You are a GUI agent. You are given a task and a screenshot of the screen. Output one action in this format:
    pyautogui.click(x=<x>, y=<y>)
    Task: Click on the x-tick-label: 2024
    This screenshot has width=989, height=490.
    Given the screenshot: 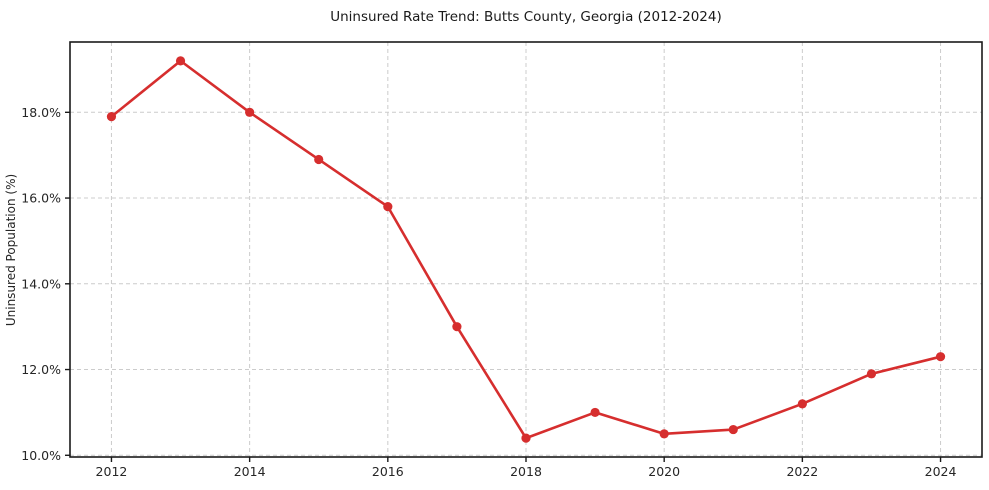 What is the action you would take?
    pyautogui.click(x=941, y=471)
    